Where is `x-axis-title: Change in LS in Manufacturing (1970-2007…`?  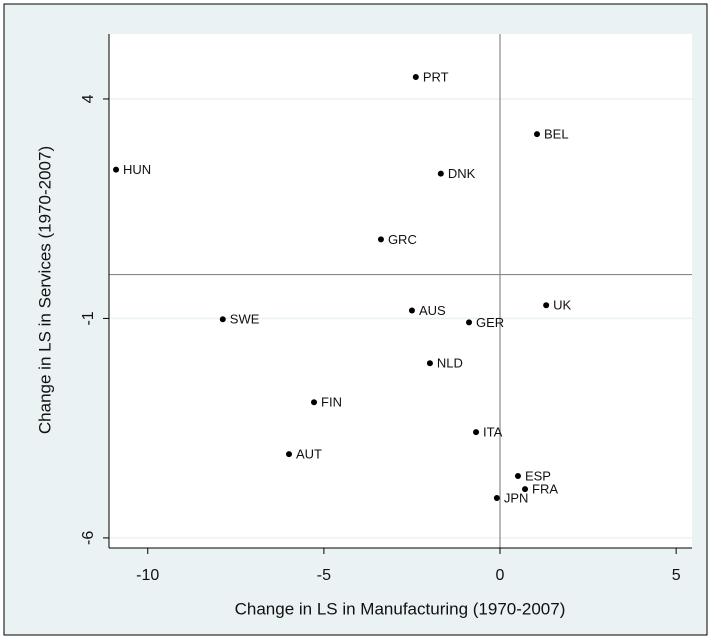
x-axis-title: Change in LS in Manufacturing (1970-2007… is located at coordinates (400, 608).